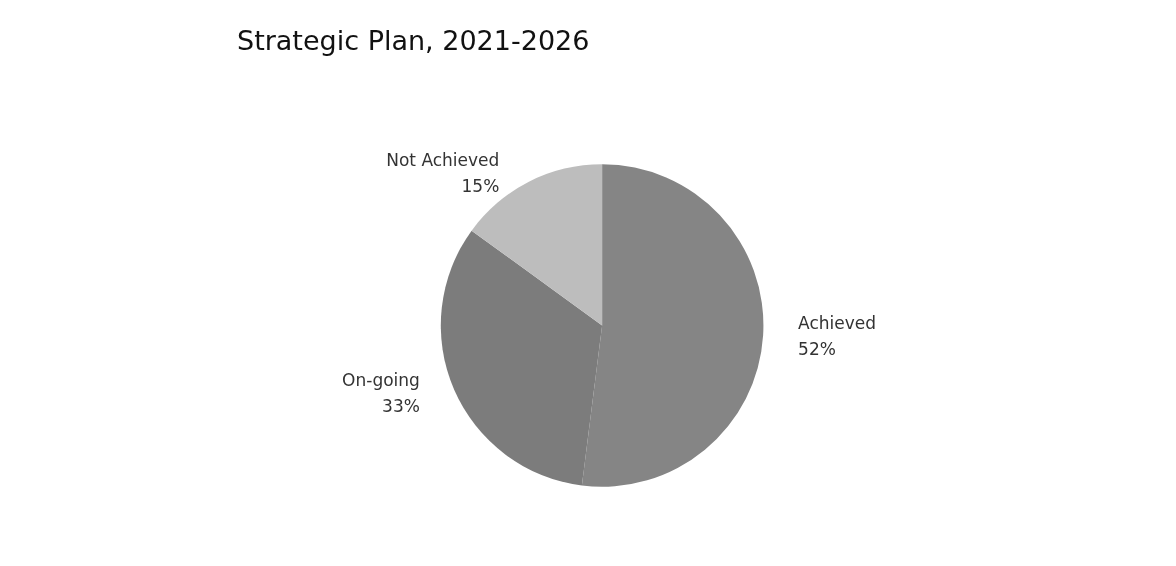 This screenshot has width=1176, height=566. Describe the element at coordinates (413, 40) in the screenshot. I see `chart-title: Strategic Plan, 2021-2026` at that location.